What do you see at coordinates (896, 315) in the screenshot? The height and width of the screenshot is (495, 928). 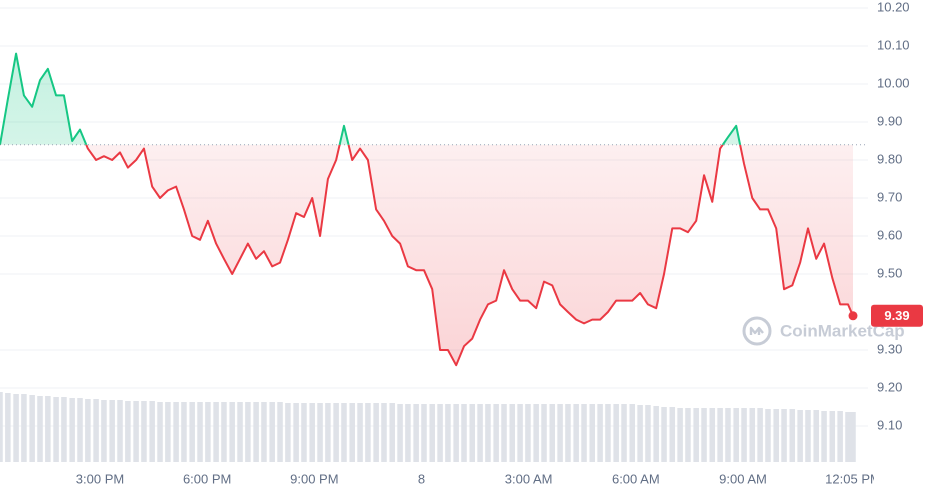 I see `price-tag-label: 9.39` at bounding box center [896, 315].